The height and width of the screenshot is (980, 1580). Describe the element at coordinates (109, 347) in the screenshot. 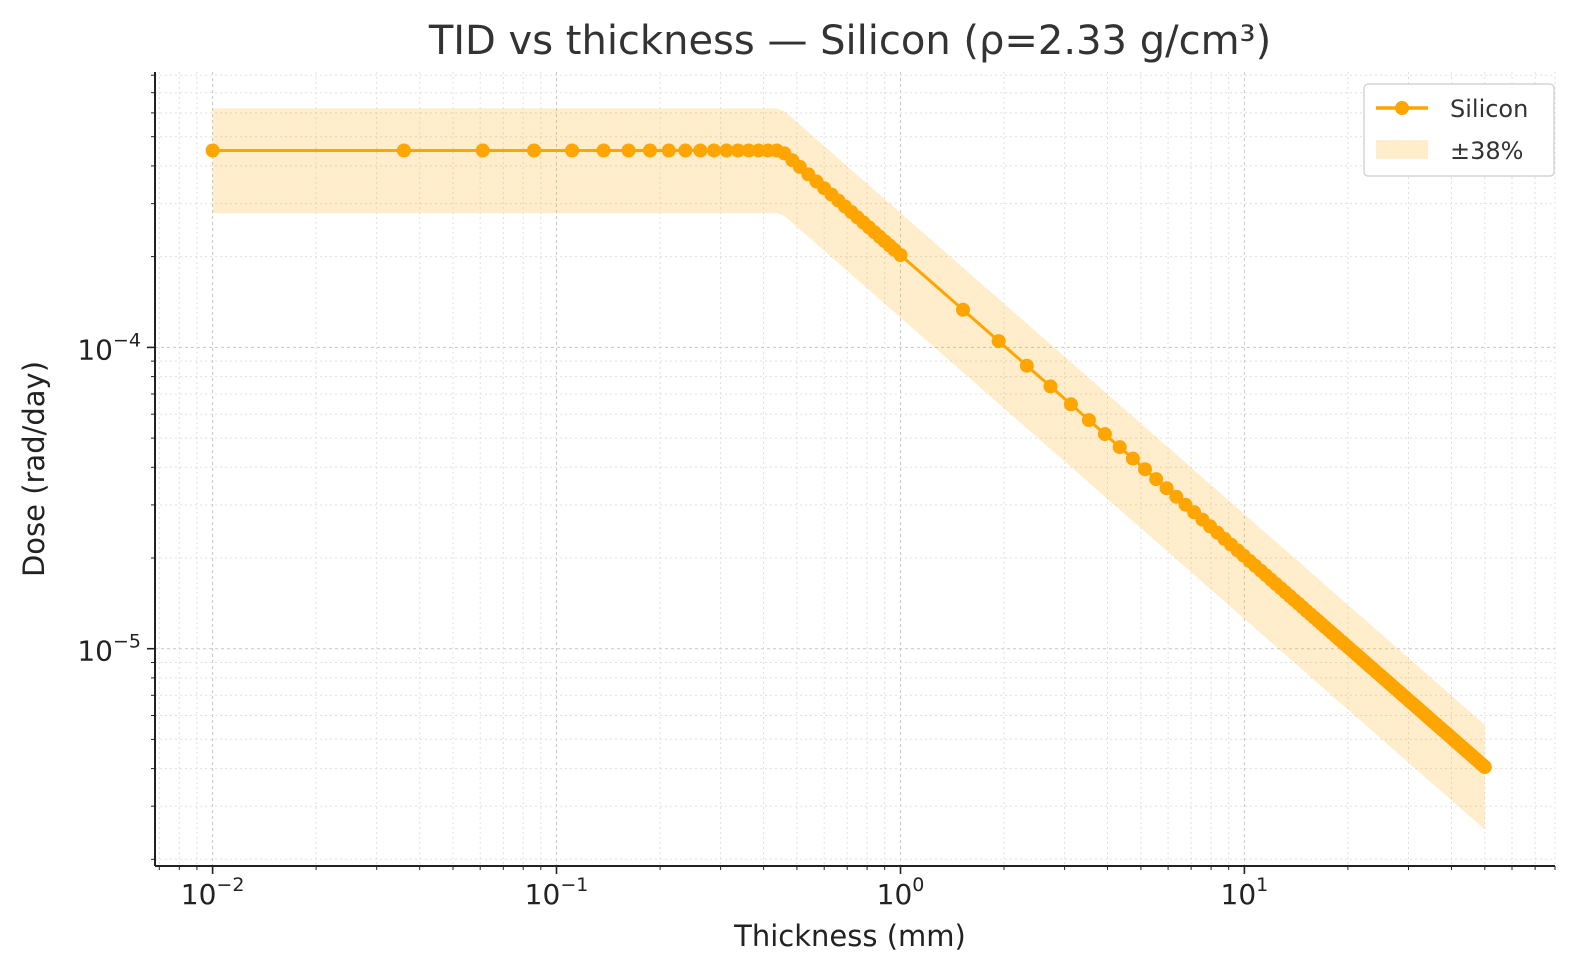

I see `y-tick-label: 10⁻⁴` at that location.